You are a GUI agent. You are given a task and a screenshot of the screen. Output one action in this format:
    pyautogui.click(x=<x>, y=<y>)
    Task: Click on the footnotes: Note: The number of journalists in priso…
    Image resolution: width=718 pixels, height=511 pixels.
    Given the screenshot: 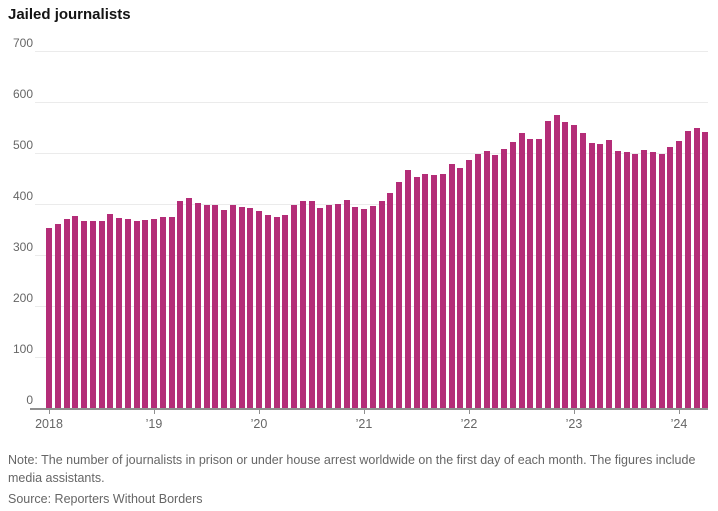 What is the action you would take?
    pyautogui.click(x=359, y=480)
    